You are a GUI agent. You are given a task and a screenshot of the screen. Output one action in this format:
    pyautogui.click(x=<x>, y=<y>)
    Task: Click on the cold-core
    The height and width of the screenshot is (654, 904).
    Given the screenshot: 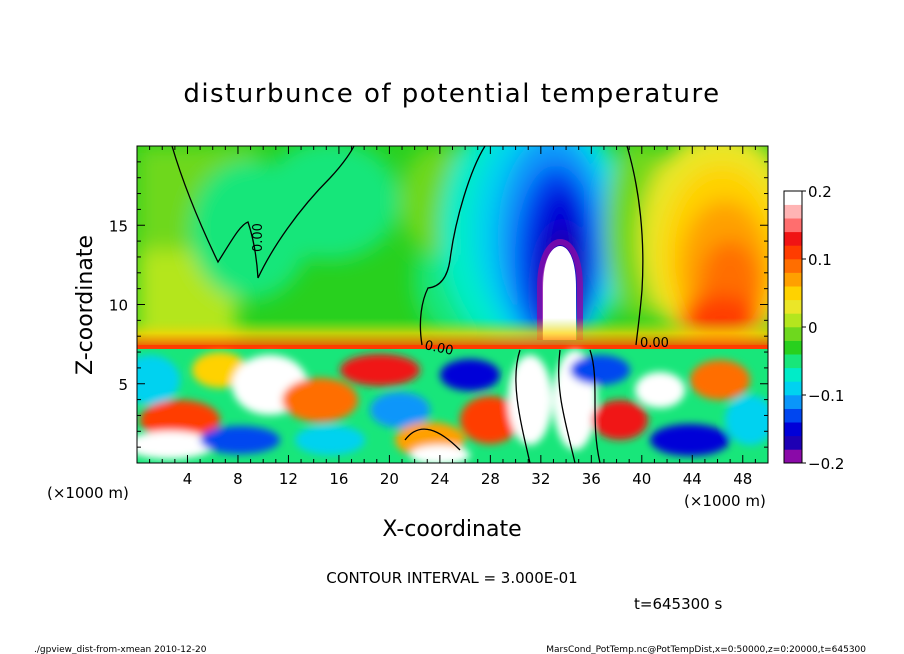 What is the action you would take?
    pyautogui.click(x=559, y=293)
    